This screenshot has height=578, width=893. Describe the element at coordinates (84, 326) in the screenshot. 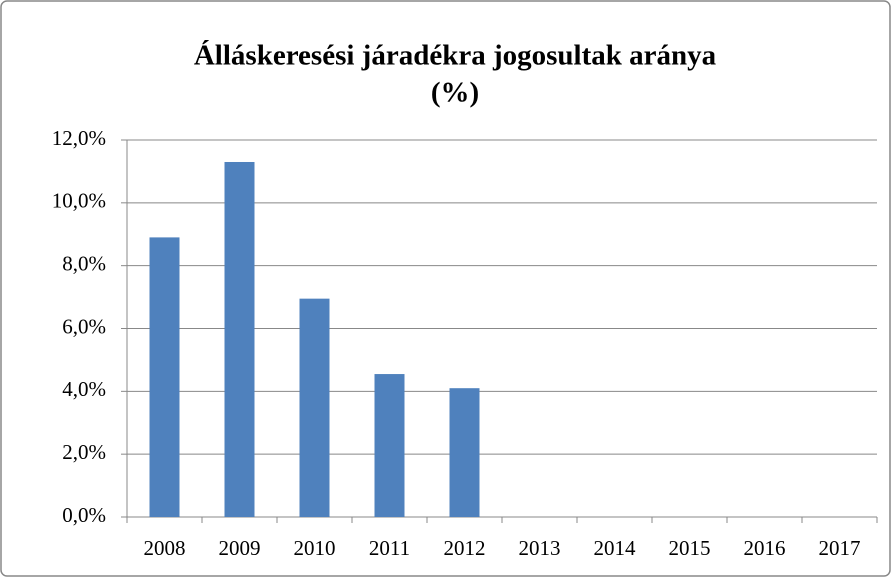

I see `y-tick-label: 6,0%` at that location.